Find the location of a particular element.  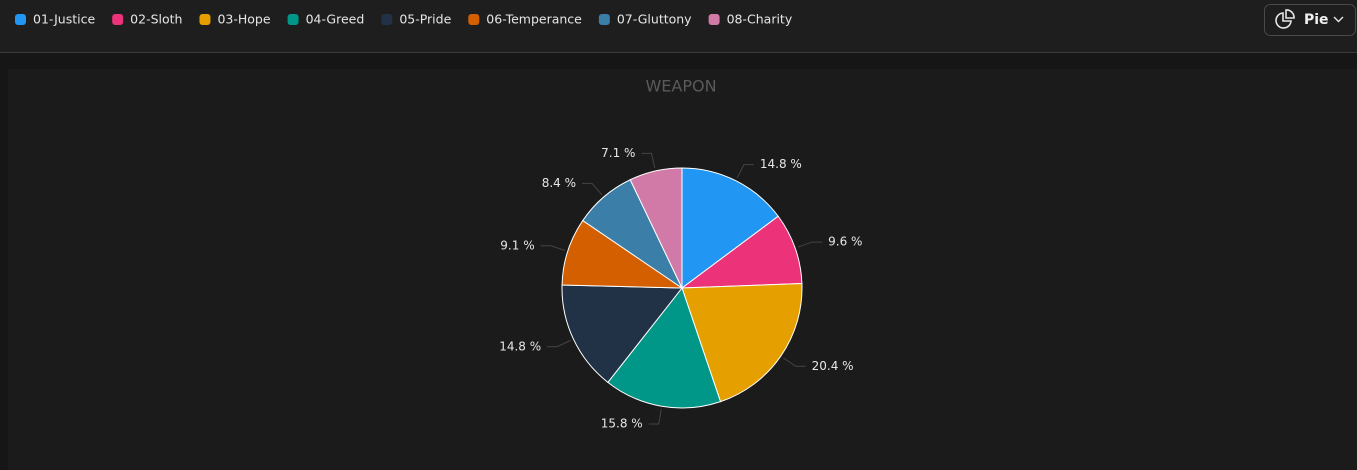

data-label: 8.4 % is located at coordinates (559, 183).